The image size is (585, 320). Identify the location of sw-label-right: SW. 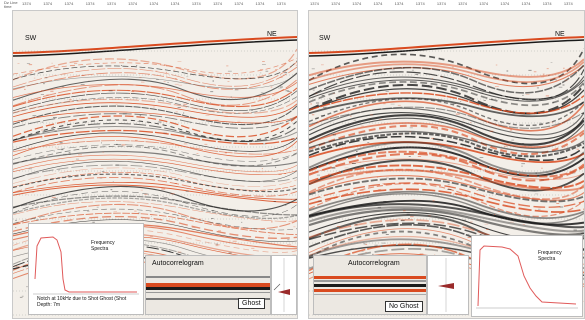
(325, 38).